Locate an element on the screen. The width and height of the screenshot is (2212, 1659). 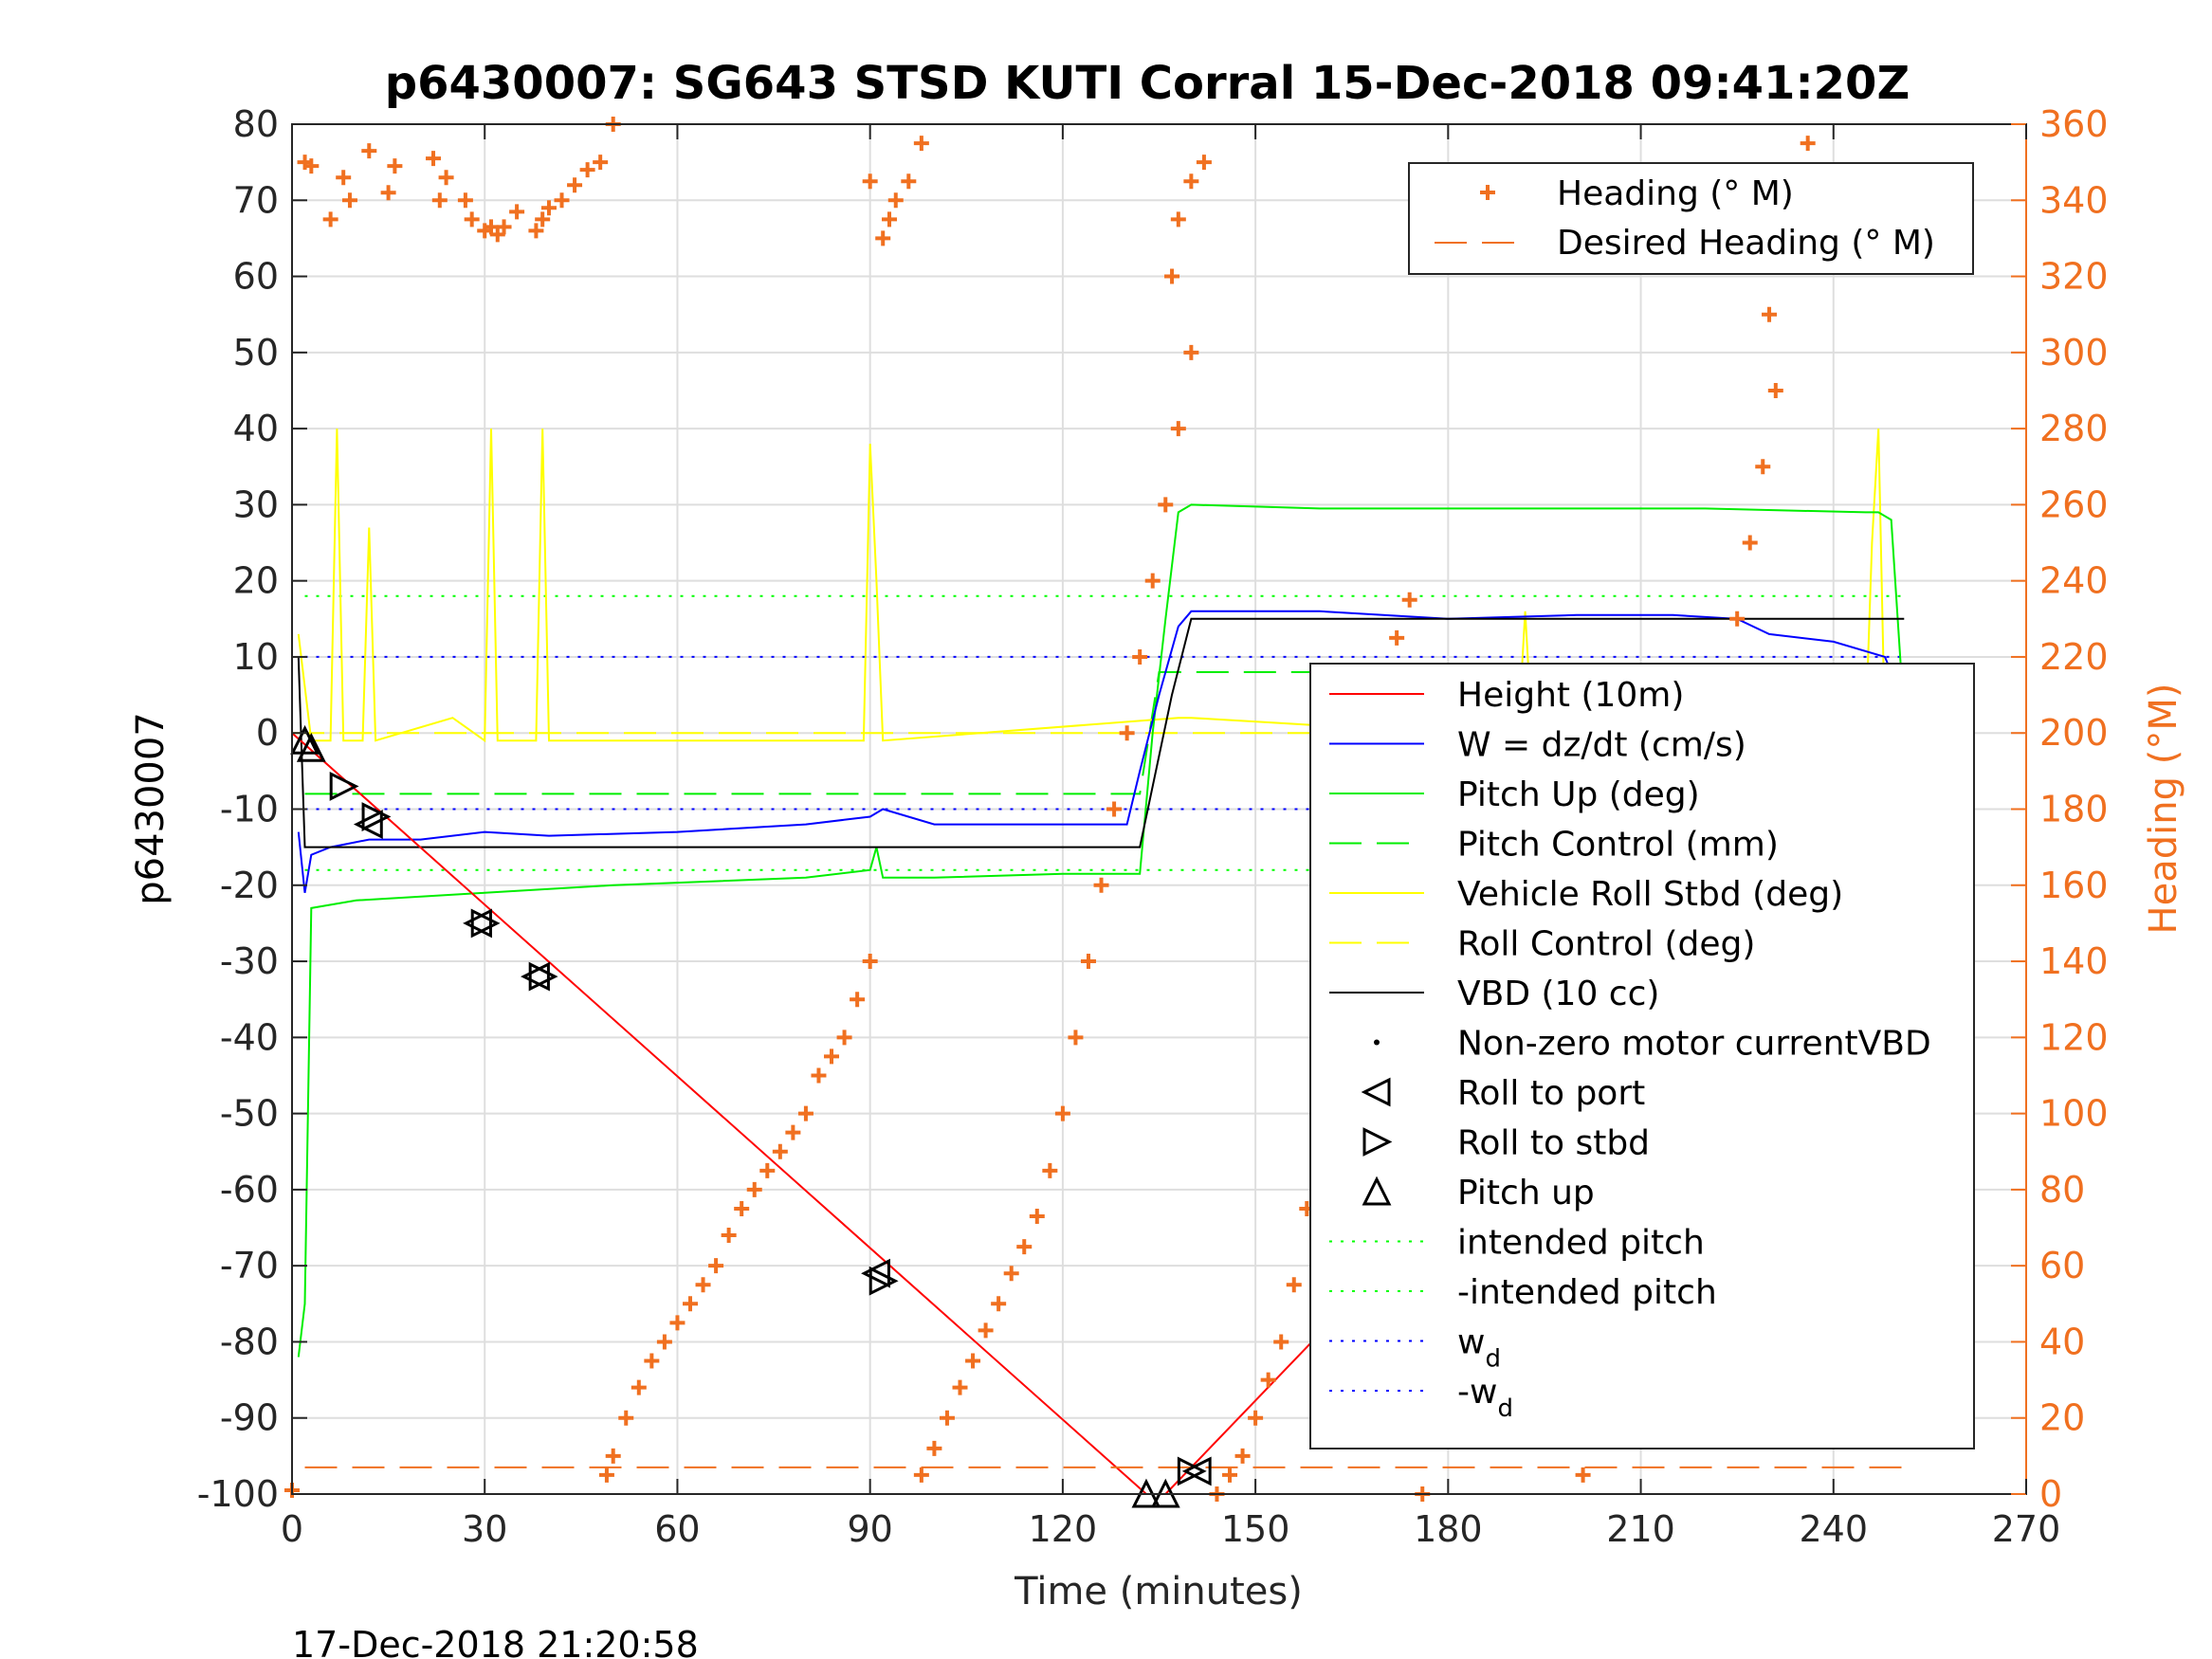
right-tick-label: 220 is located at coordinates (2074, 657).